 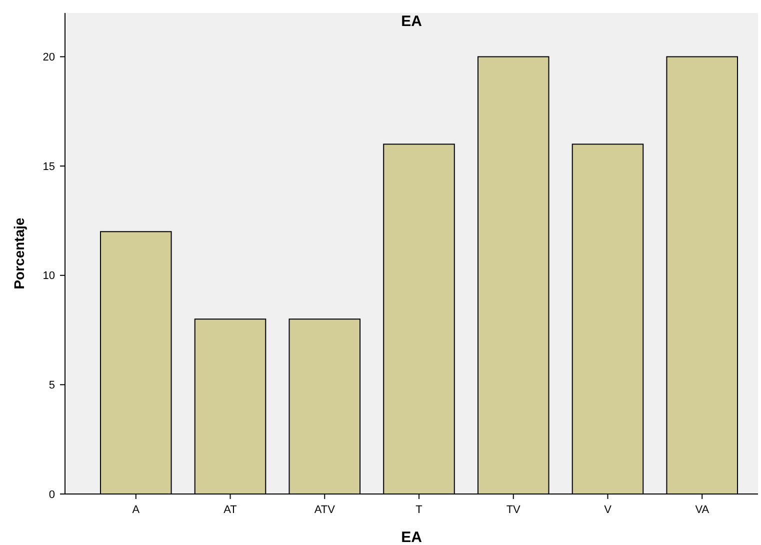 What do you see at coordinates (51, 494) in the screenshot?
I see `y-tick-label: 0` at bounding box center [51, 494].